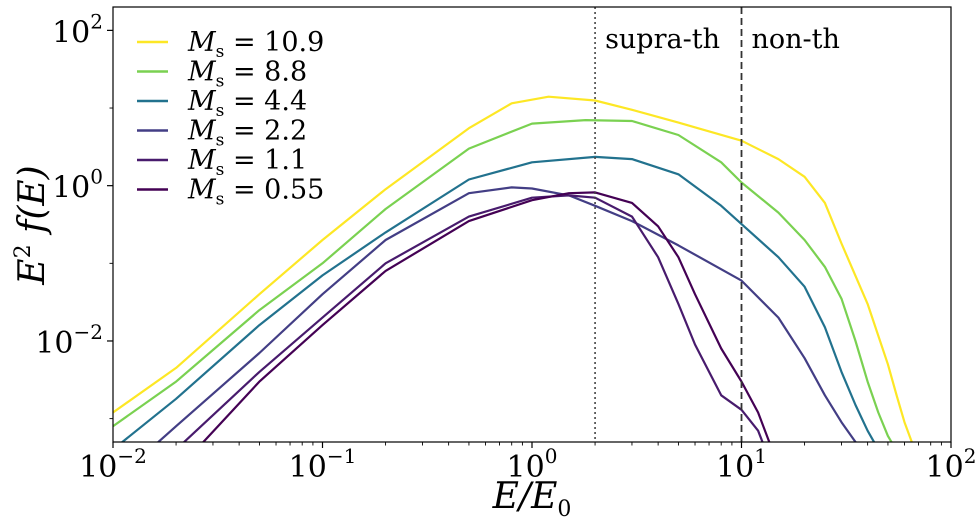 The image size is (977, 524). Describe the element at coordinates (113, 464) in the screenshot. I see `x-tick-label: 10⁻²` at that location.